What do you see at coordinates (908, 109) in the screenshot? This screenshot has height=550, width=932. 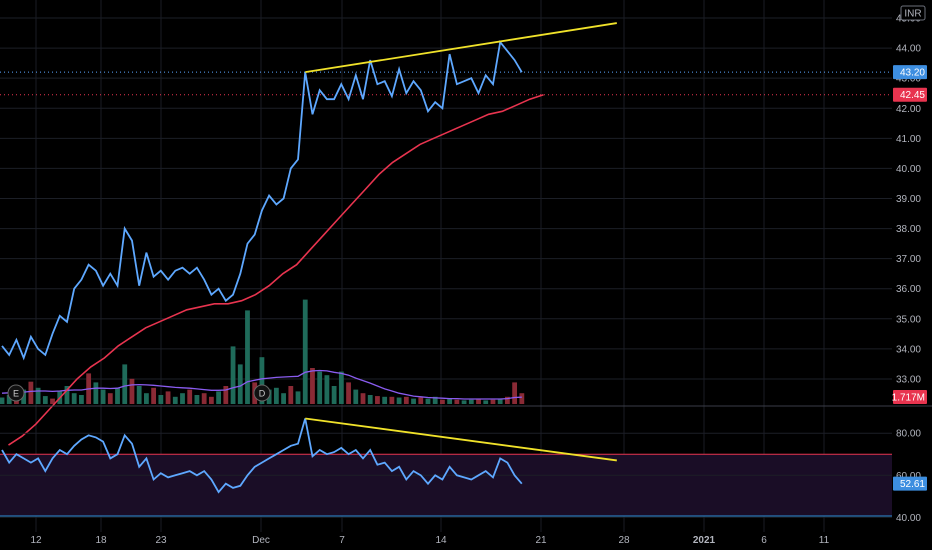 I see `price-tick-label: 42.00` at bounding box center [908, 109].